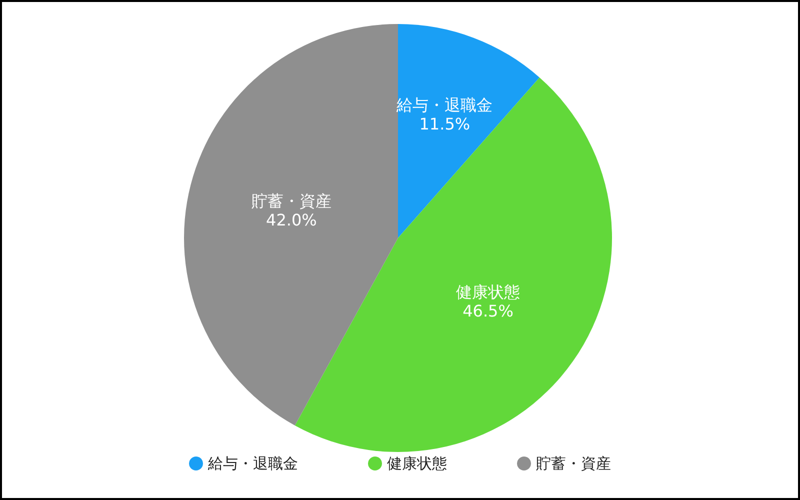 This screenshot has height=500, width=800. What do you see at coordinates (417, 463) in the screenshot?
I see `legend-label: 健康状態` at bounding box center [417, 463].